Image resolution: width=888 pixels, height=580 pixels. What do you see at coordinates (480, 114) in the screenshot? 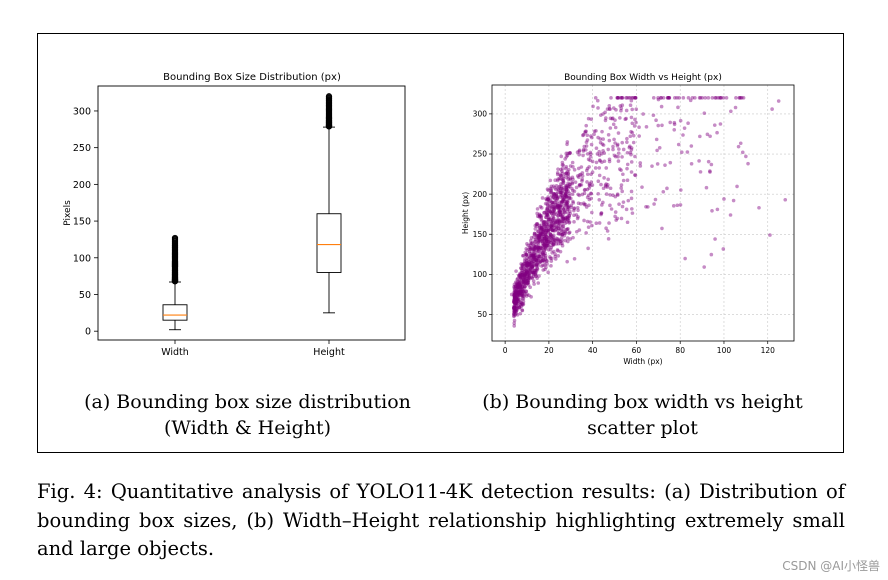
I see `scatter-ytick-label: 300` at bounding box center [480, 114].